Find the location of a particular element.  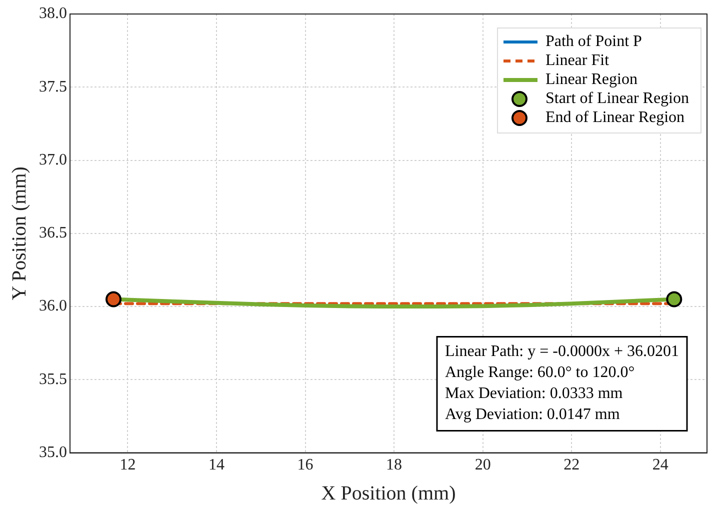

y-tick-label: 36.5 is located at coordinates (53, 233).